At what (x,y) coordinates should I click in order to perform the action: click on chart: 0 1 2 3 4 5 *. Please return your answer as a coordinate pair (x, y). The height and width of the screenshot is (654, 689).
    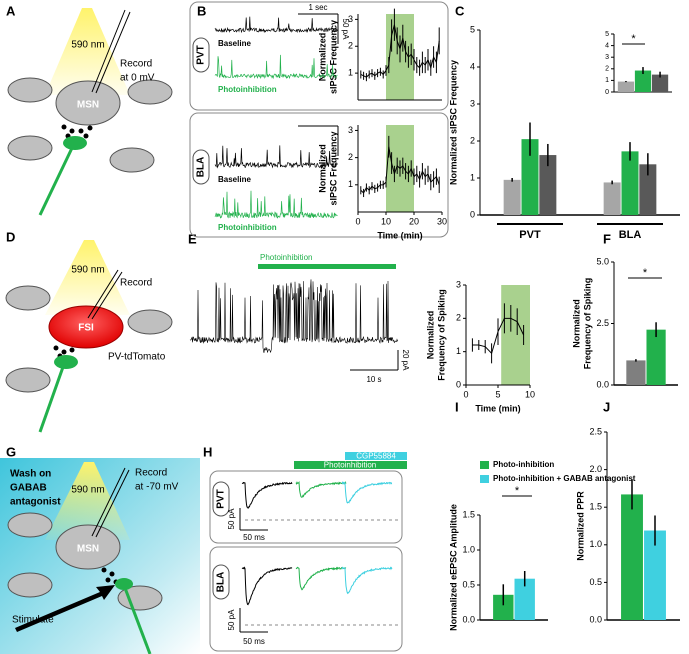
    Looking at the image, I should click on (638, 63).